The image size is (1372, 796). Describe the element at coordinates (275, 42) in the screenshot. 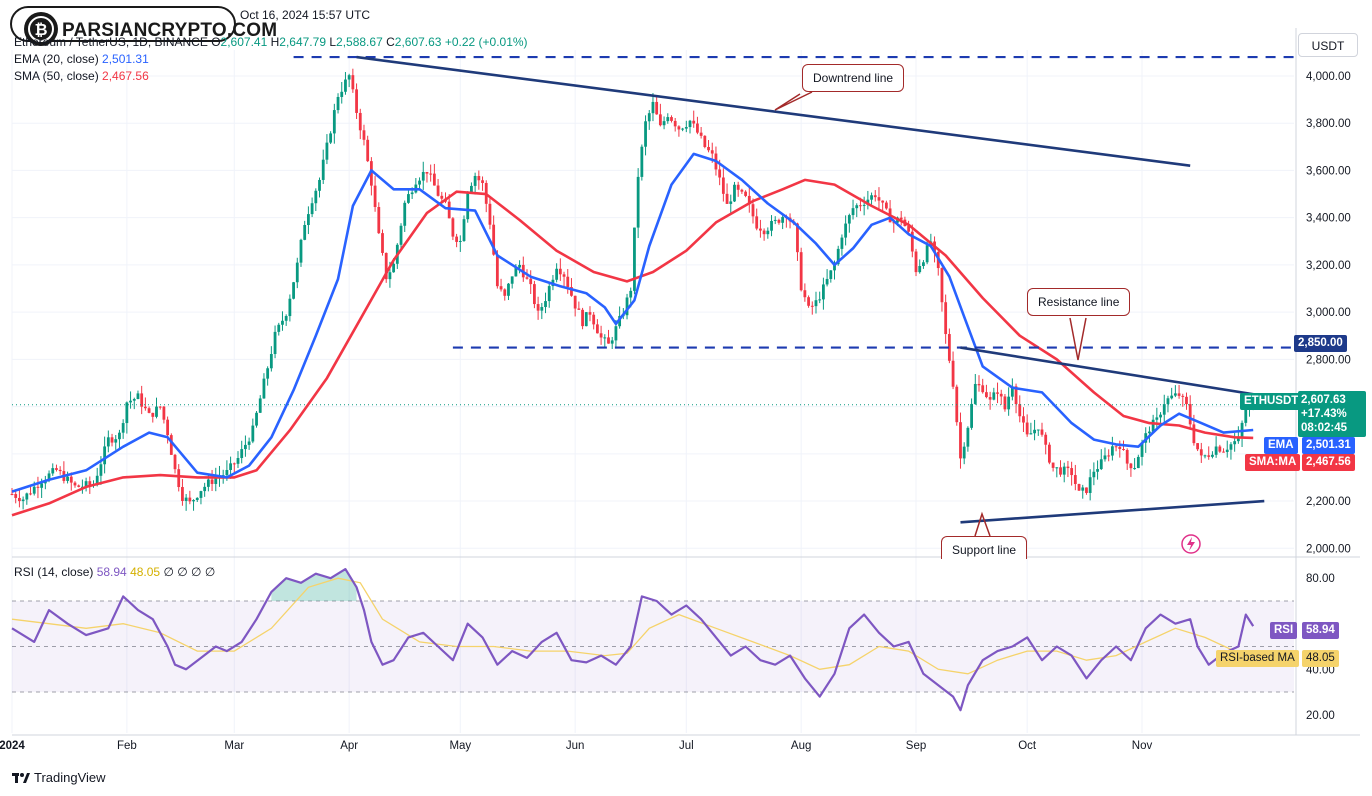

I see `ohlc-high-label: H` at that location.